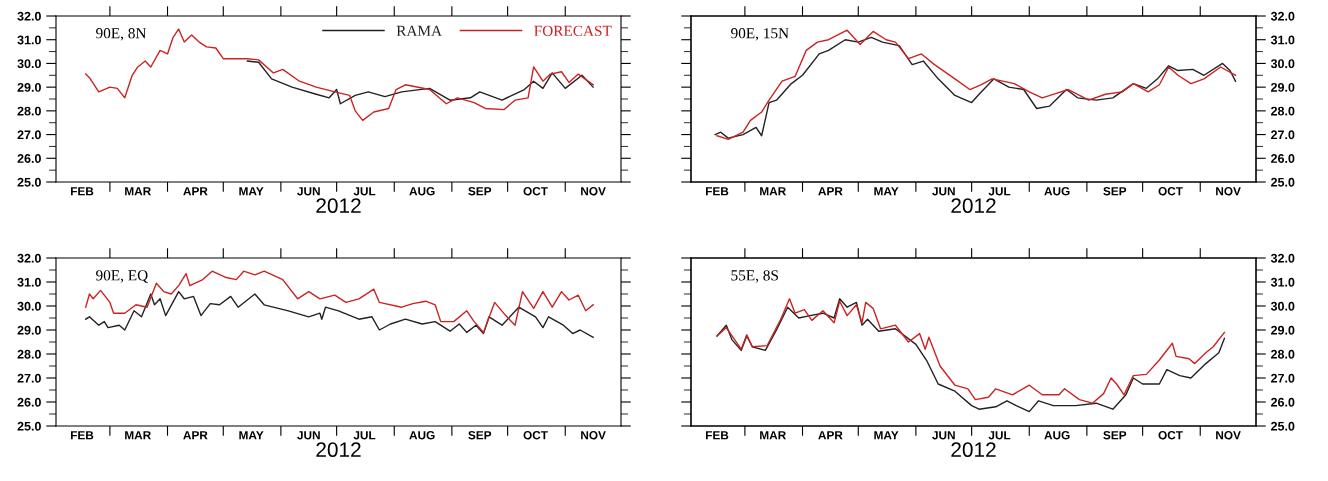  I want to click on annotation: 90E, 8N, so click(121, 34).